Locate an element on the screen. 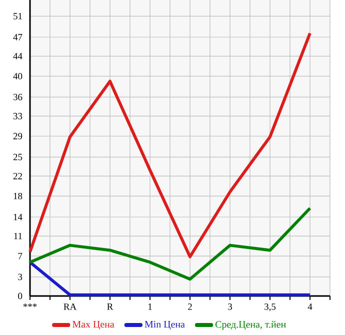 Image resolution: width=345 pixels, height=335 pixels. x-tick-label: R is located at coordinates (110, 307).